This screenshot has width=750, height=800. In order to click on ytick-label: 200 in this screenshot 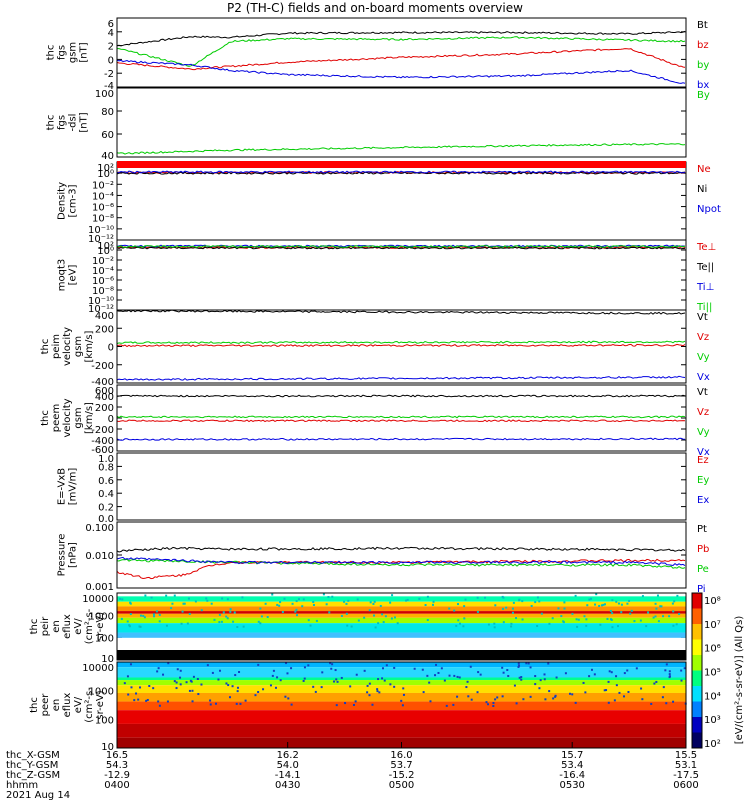, I will do `click(104, 329)`.